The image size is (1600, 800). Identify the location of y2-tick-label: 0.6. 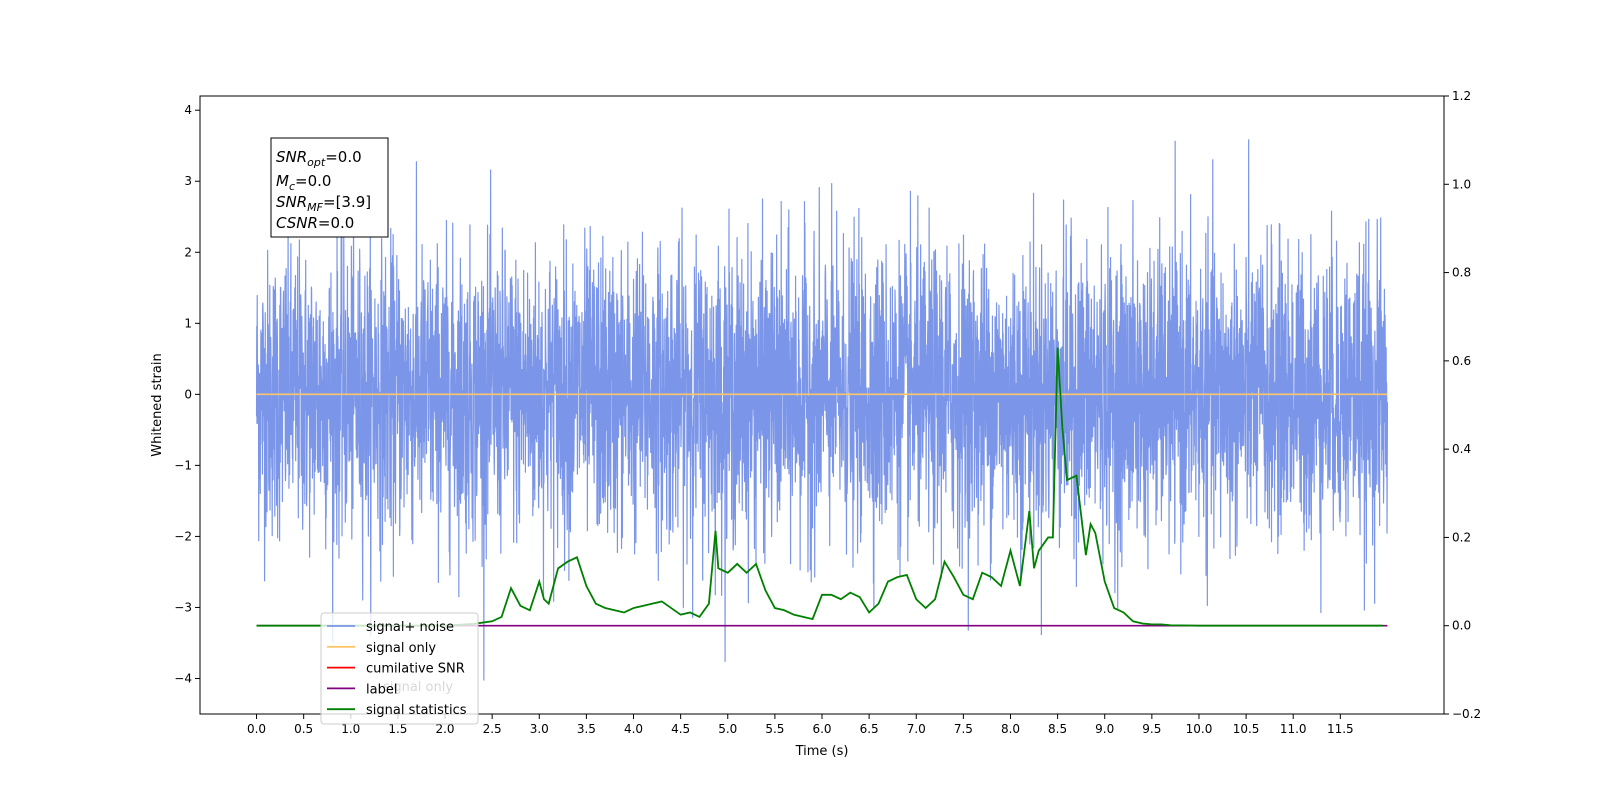
(1461, 361).